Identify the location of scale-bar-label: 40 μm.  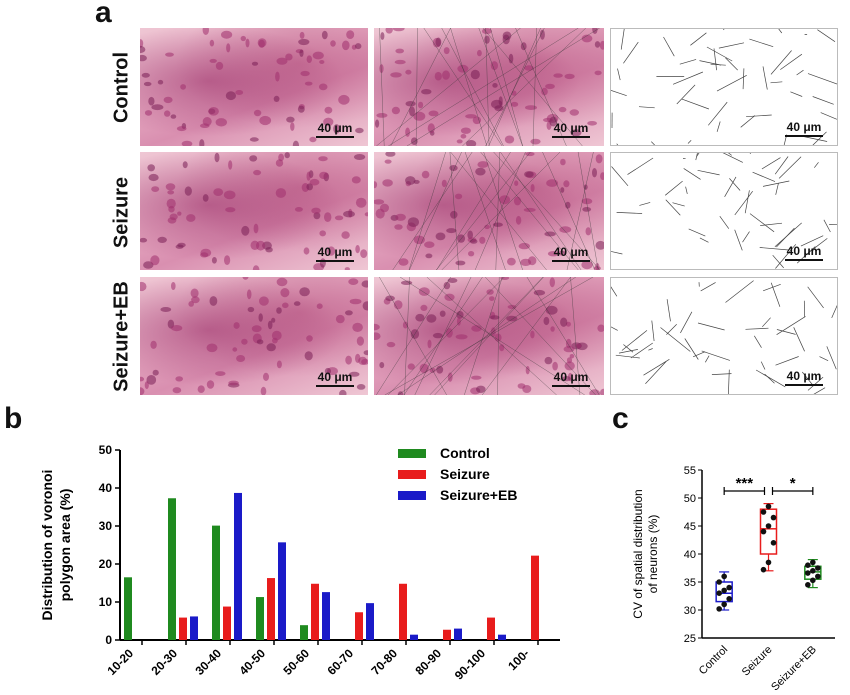
(571, 252).